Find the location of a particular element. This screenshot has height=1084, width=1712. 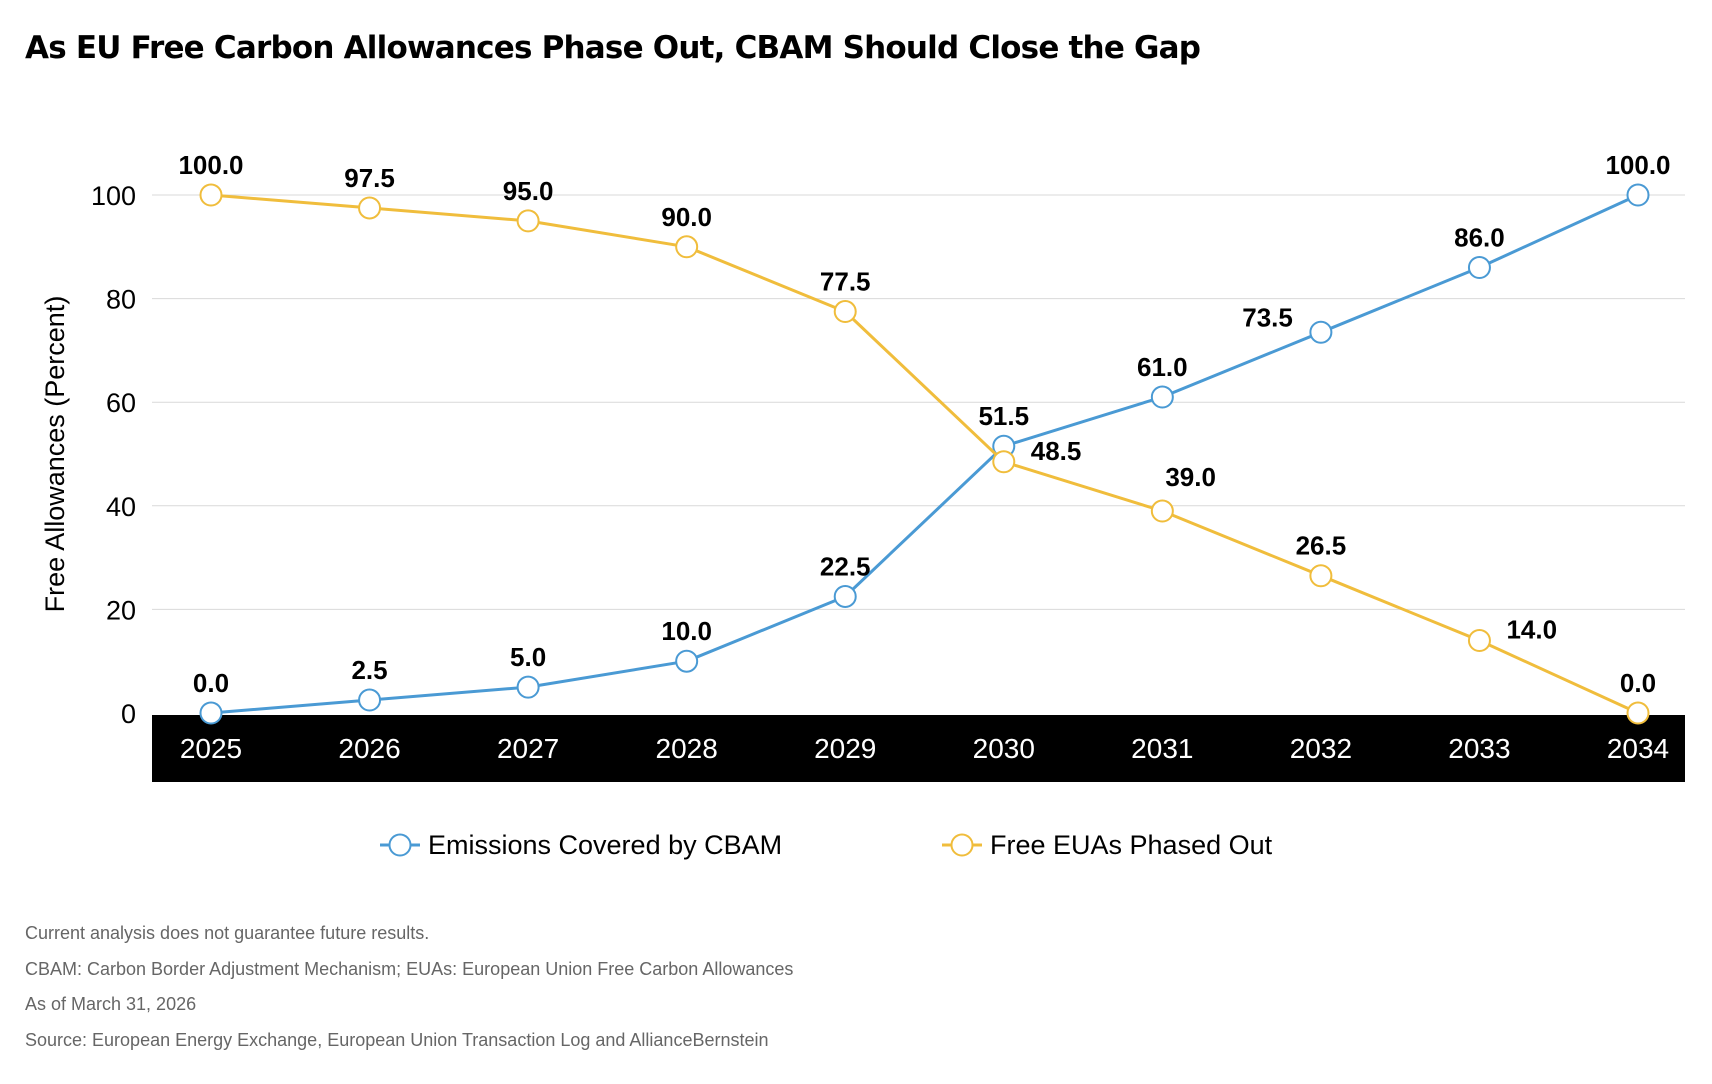

x-tick-label: 2030 is located at coordinates (1004, 748).